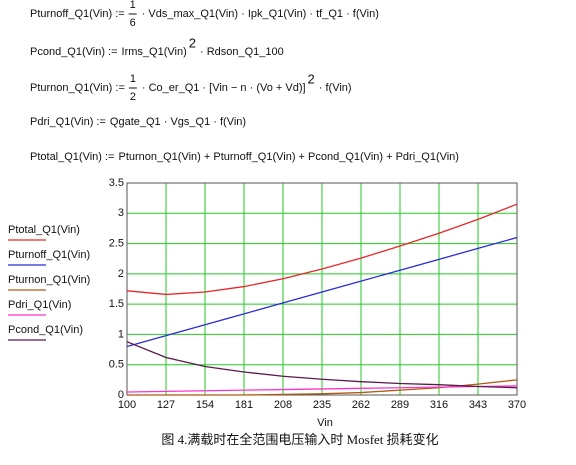 The image size is (576, 465). I want to click on formula-text: · Co_er_Q1 · [Vin − n · (Vo + Vd)], so click(224, 88).